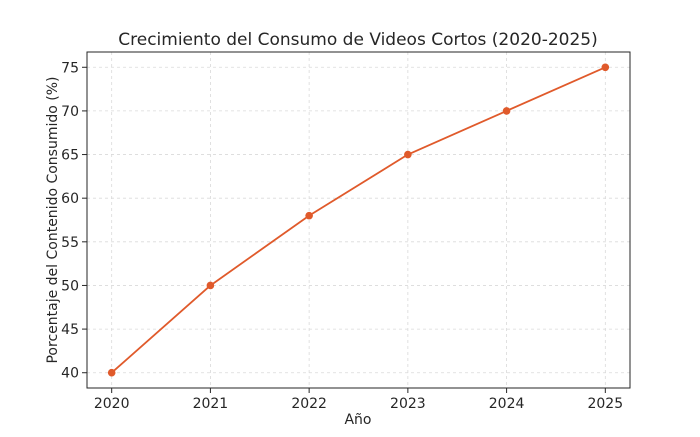 The image size is (700, 437). I want to click on y-tick-label: 55, so click(70, 243).